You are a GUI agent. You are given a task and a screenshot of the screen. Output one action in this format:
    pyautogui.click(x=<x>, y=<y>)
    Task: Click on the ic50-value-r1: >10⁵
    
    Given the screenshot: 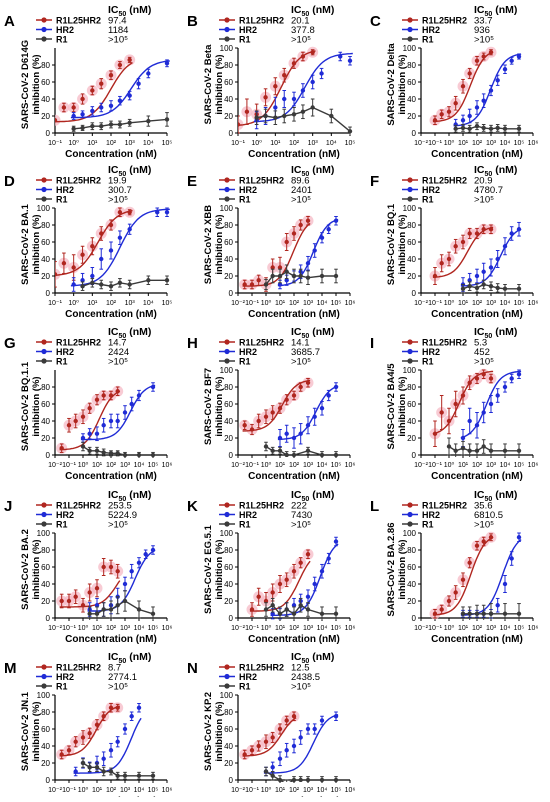 What is the action you would take?
    pyautogui.click(x=484, y=40)
    